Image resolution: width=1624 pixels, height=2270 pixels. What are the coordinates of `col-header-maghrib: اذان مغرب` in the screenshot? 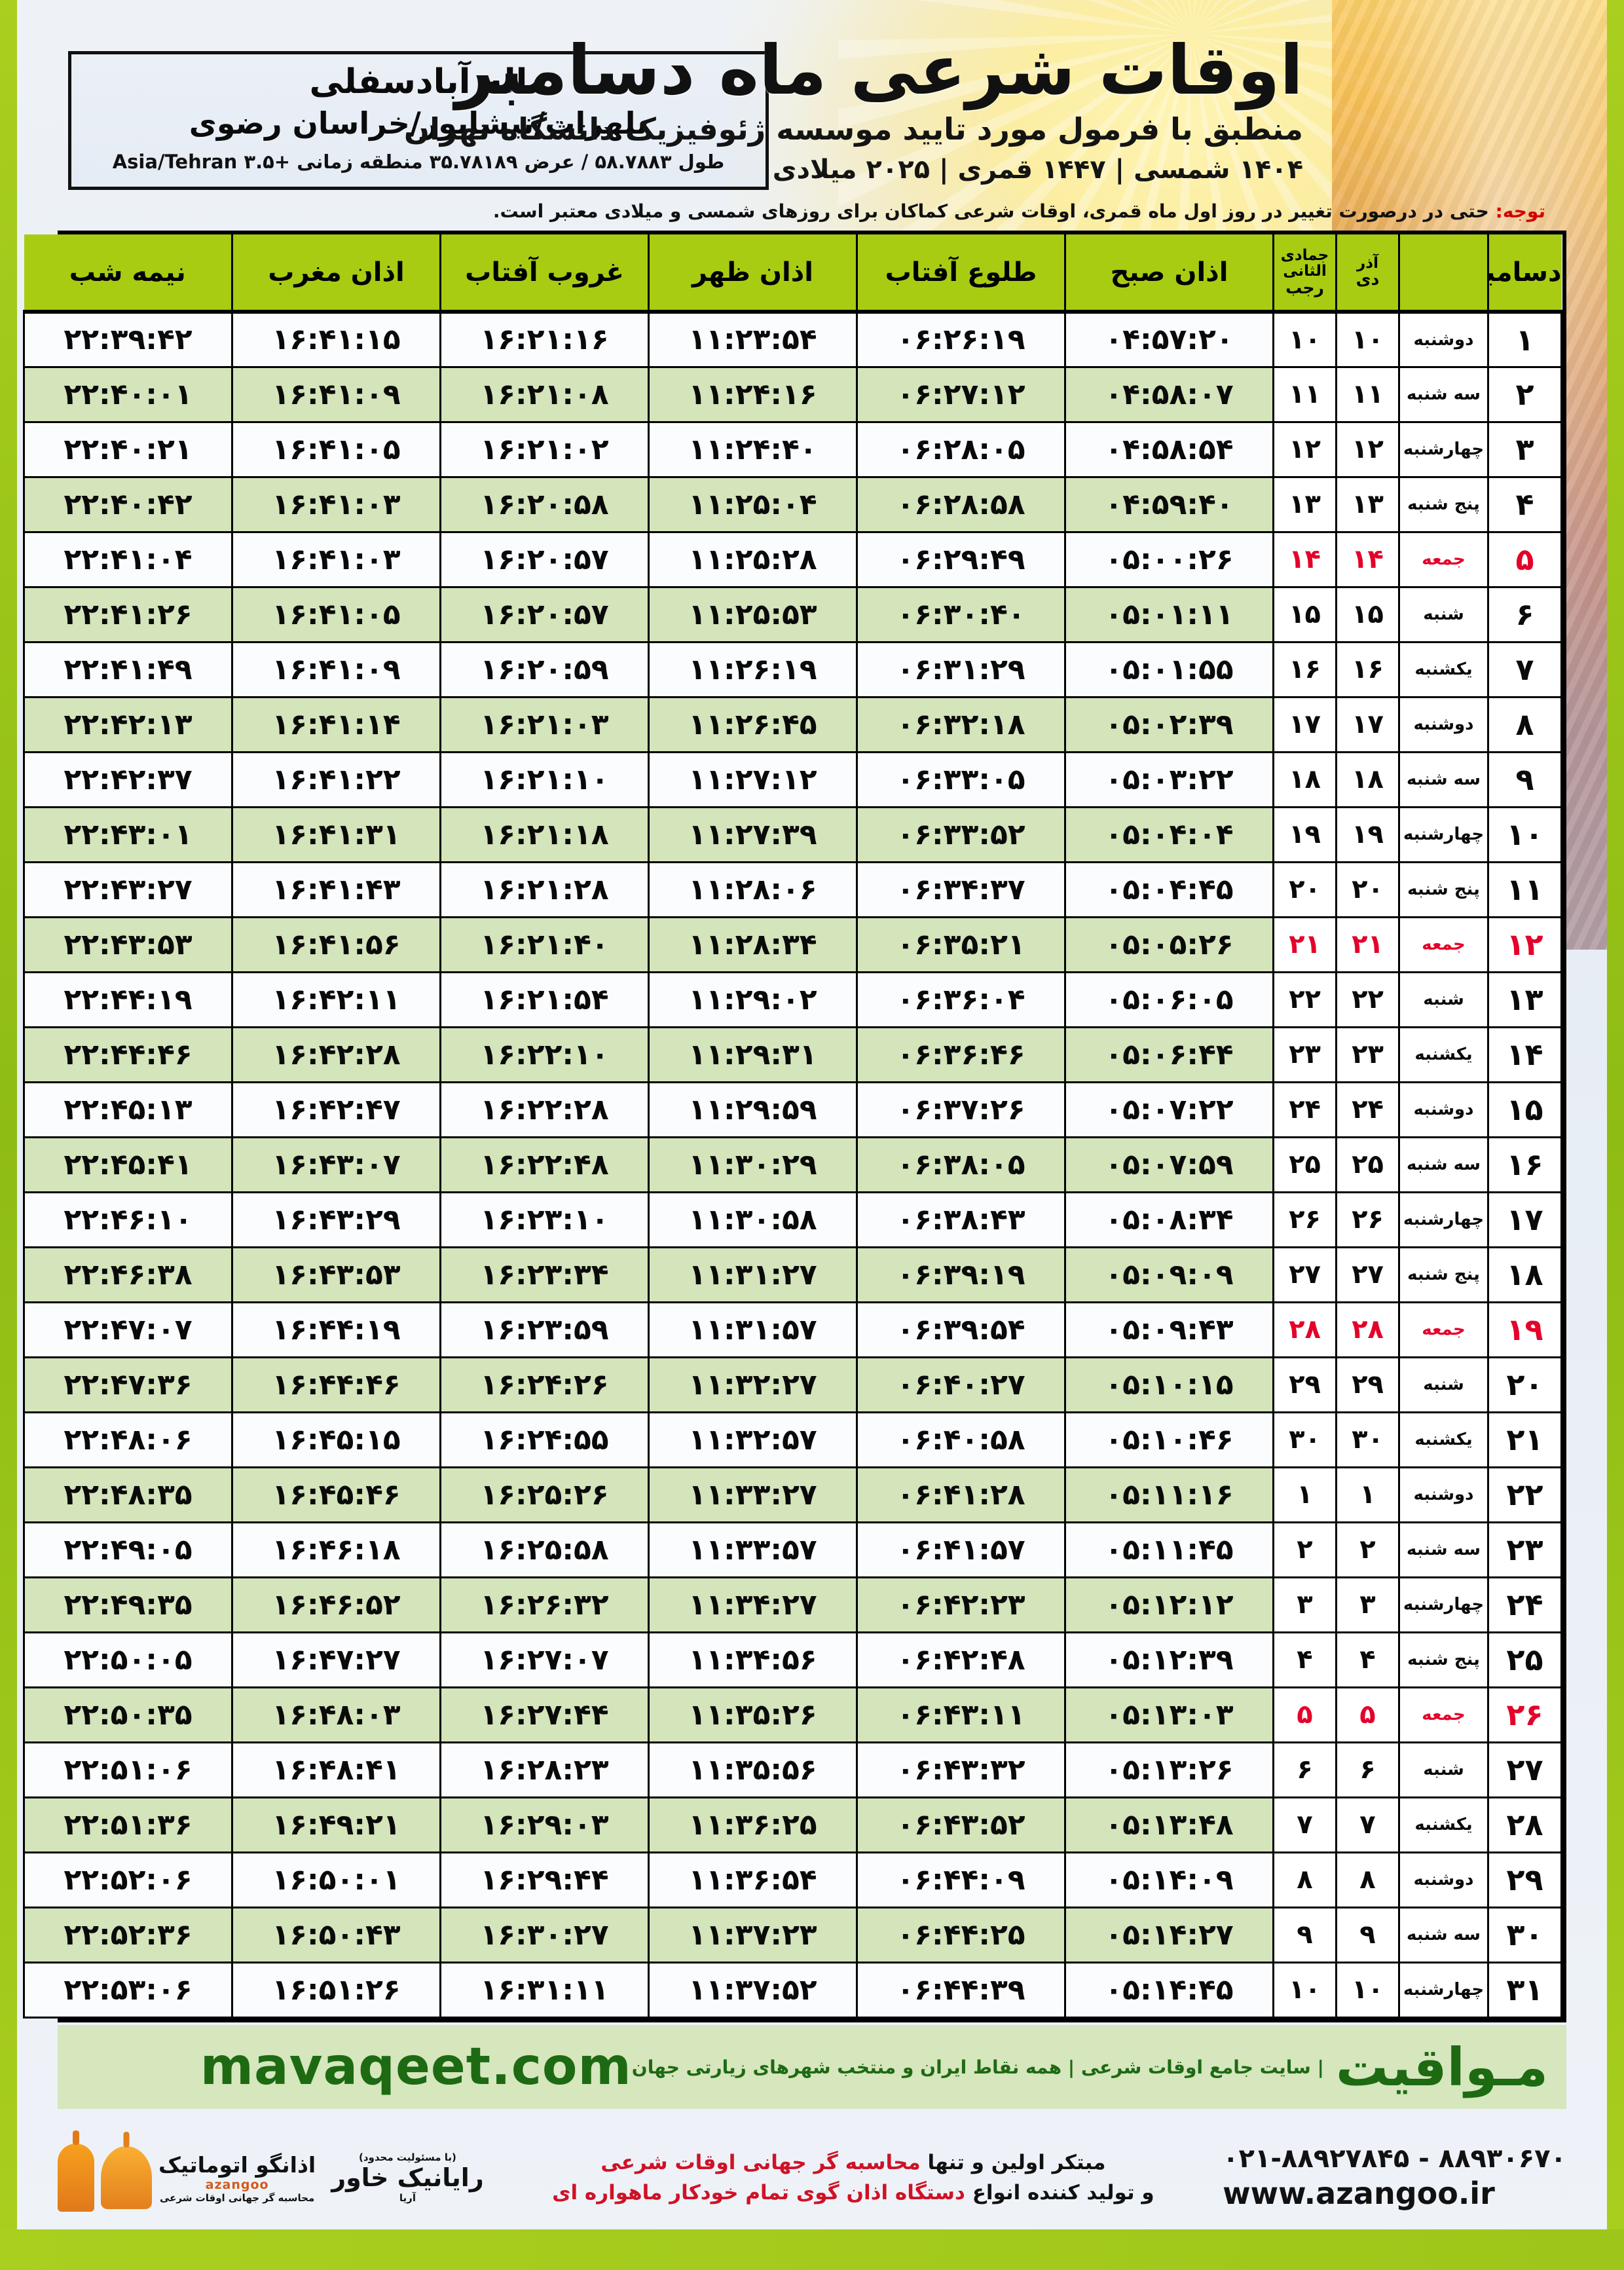 It's located at (336, 274).